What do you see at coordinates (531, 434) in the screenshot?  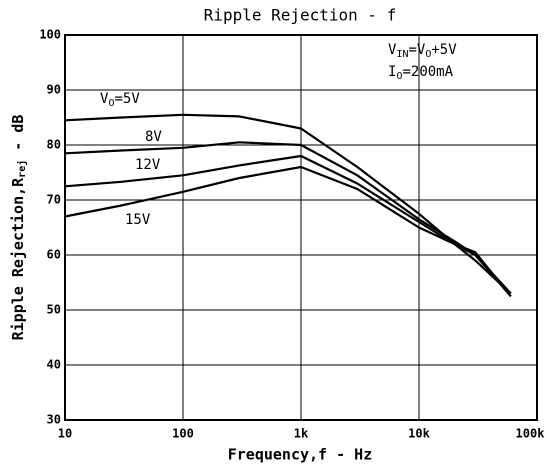 I see `x-tick-label: 100k` at bounding box center [531, 434].